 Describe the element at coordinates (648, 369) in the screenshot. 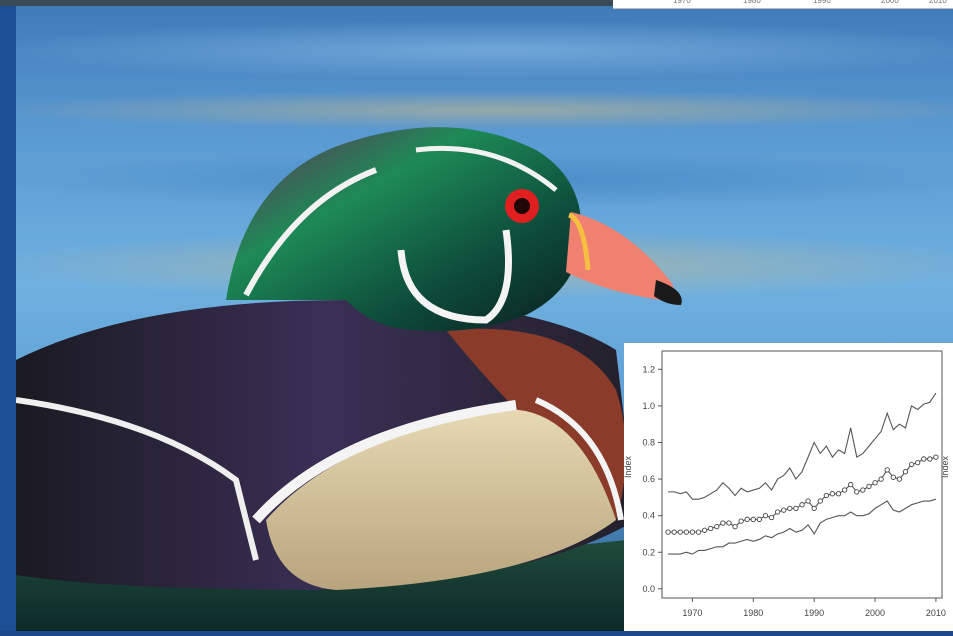

I see `y-tick-label: 1.2` at that location.